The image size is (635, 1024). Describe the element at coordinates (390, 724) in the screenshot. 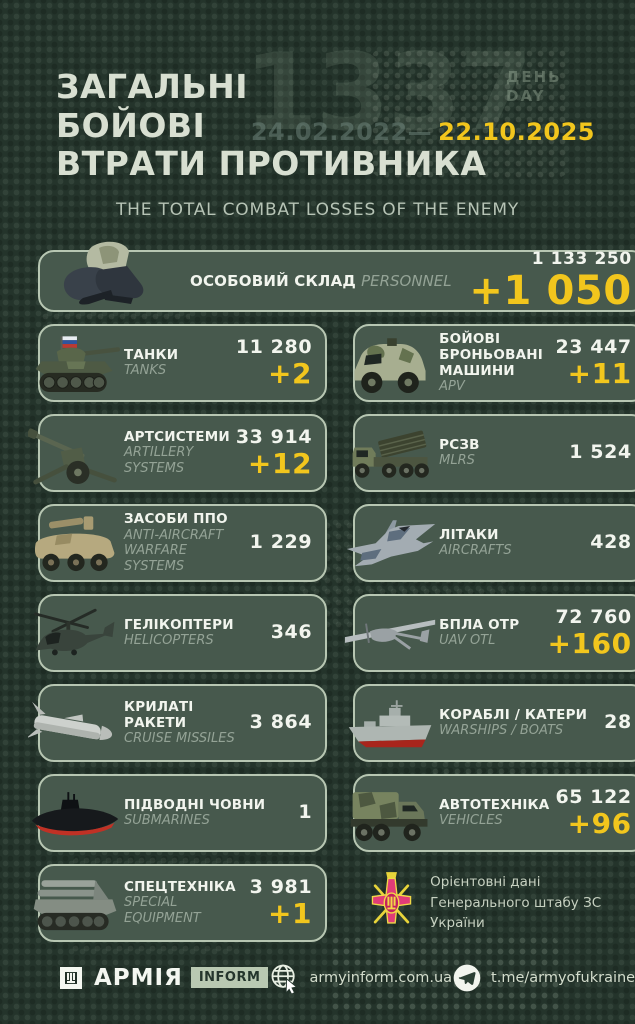

I see `warship-icon` at that location.